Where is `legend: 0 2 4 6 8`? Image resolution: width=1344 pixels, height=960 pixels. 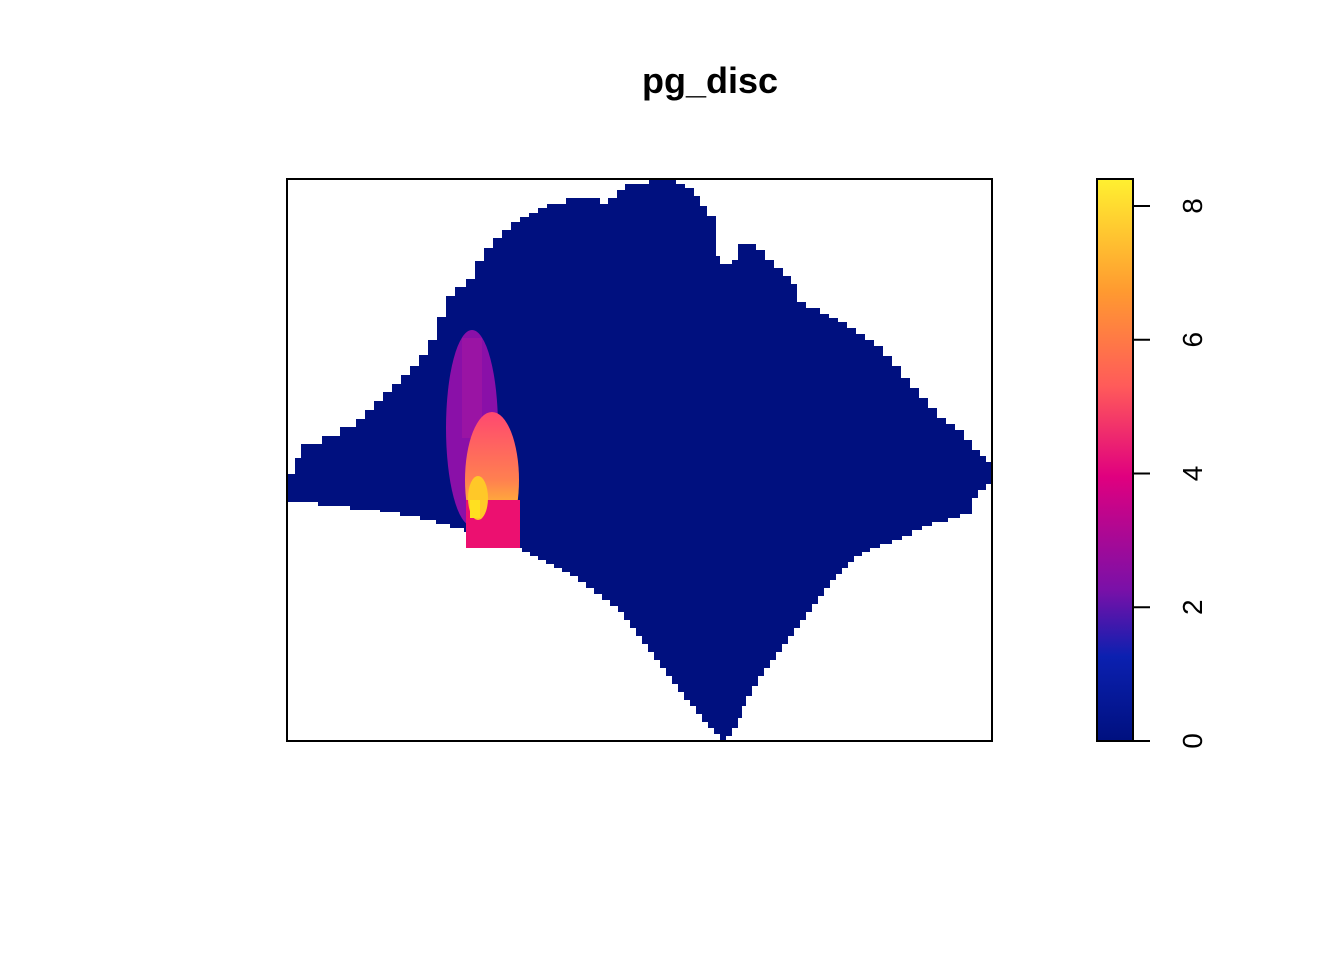
legend: 0 2 4 6 8 is located at coordinates (1152, 463).